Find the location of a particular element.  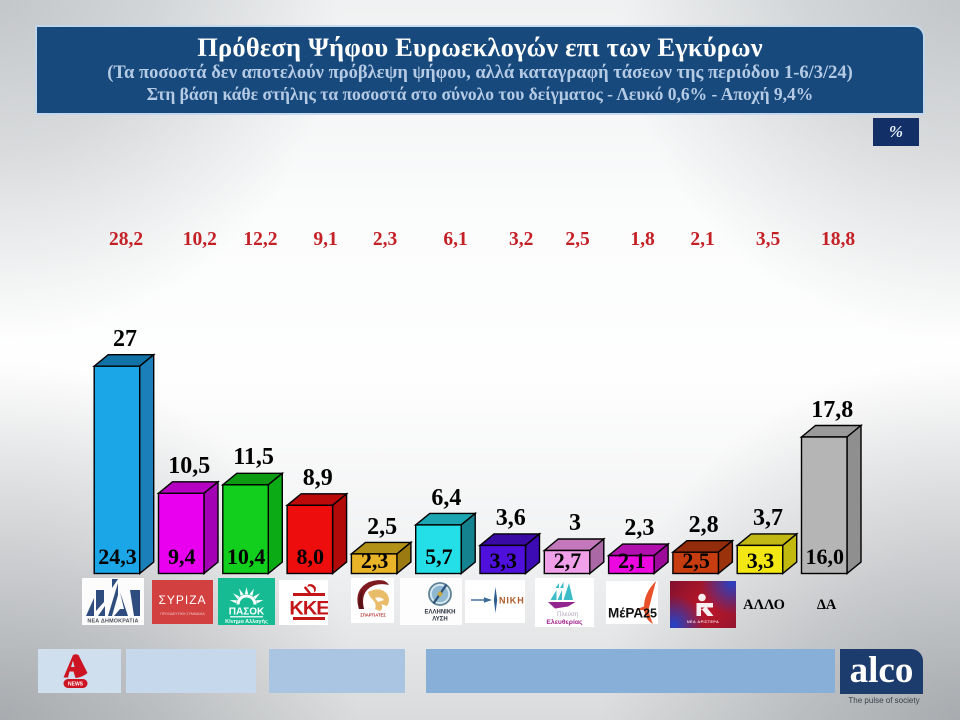

svg-text: ΠΑΣΟΚ is located at coordinates (247, 612).